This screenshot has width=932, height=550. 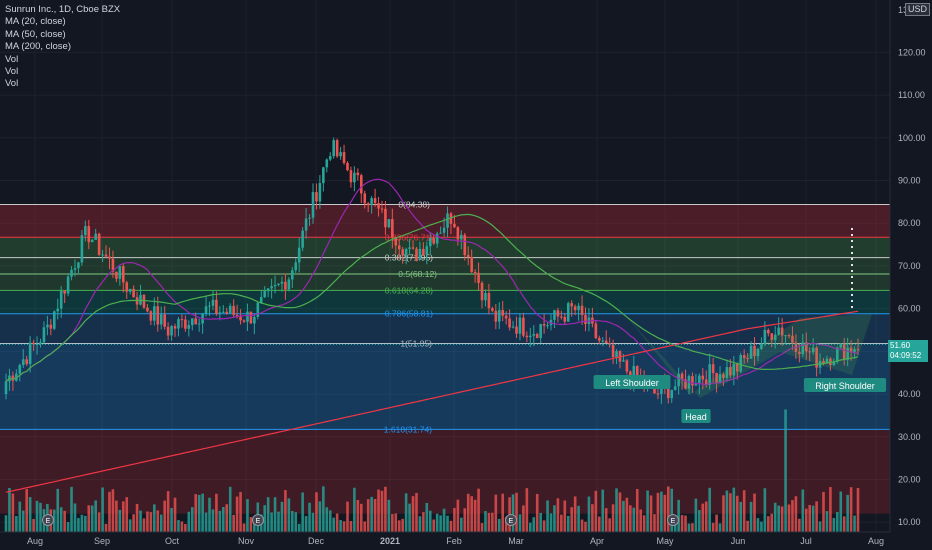 I want to click on pattern-annotation: Left Shoulder, so click(x=632, y=382).